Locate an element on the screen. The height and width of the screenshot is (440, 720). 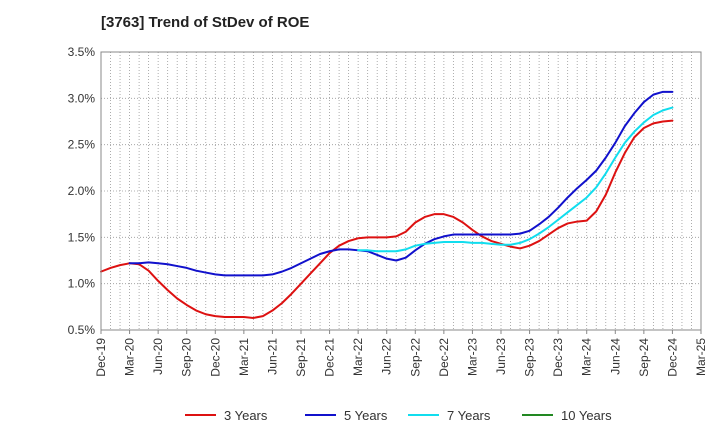
y-tick-label: 2.5% is located at coordinates (82, 145).